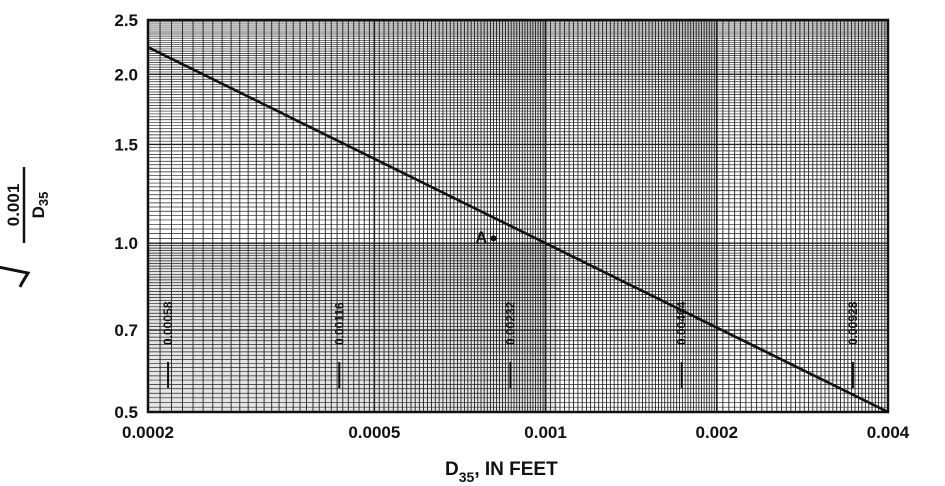 The width and height of the screenshot is (945, 486). Describe the element at coordinates (510, 323) in the screenshot. I see `vertical-note: 0.00232` at that location.